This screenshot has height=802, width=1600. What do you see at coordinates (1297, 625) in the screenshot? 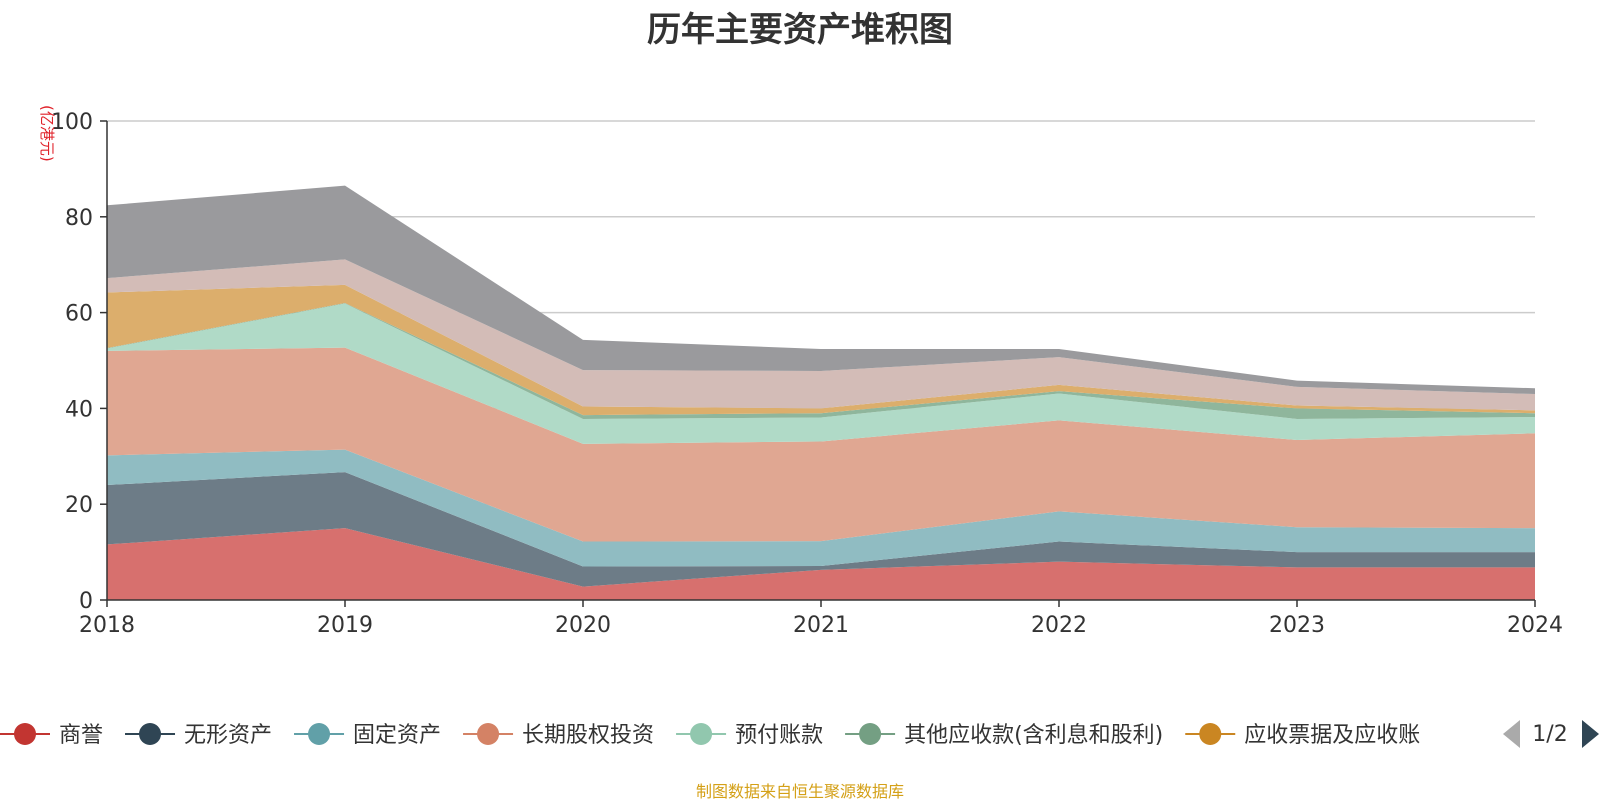
I see `x-tick-label: 2023` at bounding box center [1297, 625].